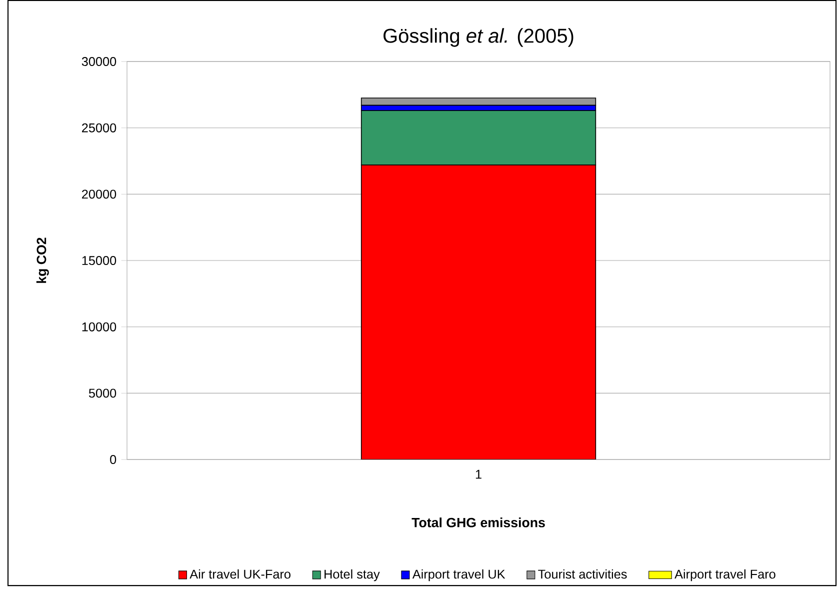 The image size is (838, 589). What do you see at coordinates (99, 261) in the screenshot?
I see `y-tick-label: 15000` at bounding box center [99, 261].